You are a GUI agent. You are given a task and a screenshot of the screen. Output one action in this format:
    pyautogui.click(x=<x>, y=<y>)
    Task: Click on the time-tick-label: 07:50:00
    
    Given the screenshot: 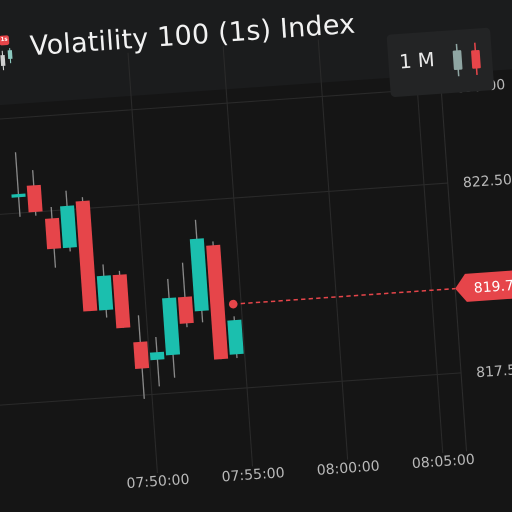 What is the action you would take?
    pyautogui.click(x=158, y=482)
    